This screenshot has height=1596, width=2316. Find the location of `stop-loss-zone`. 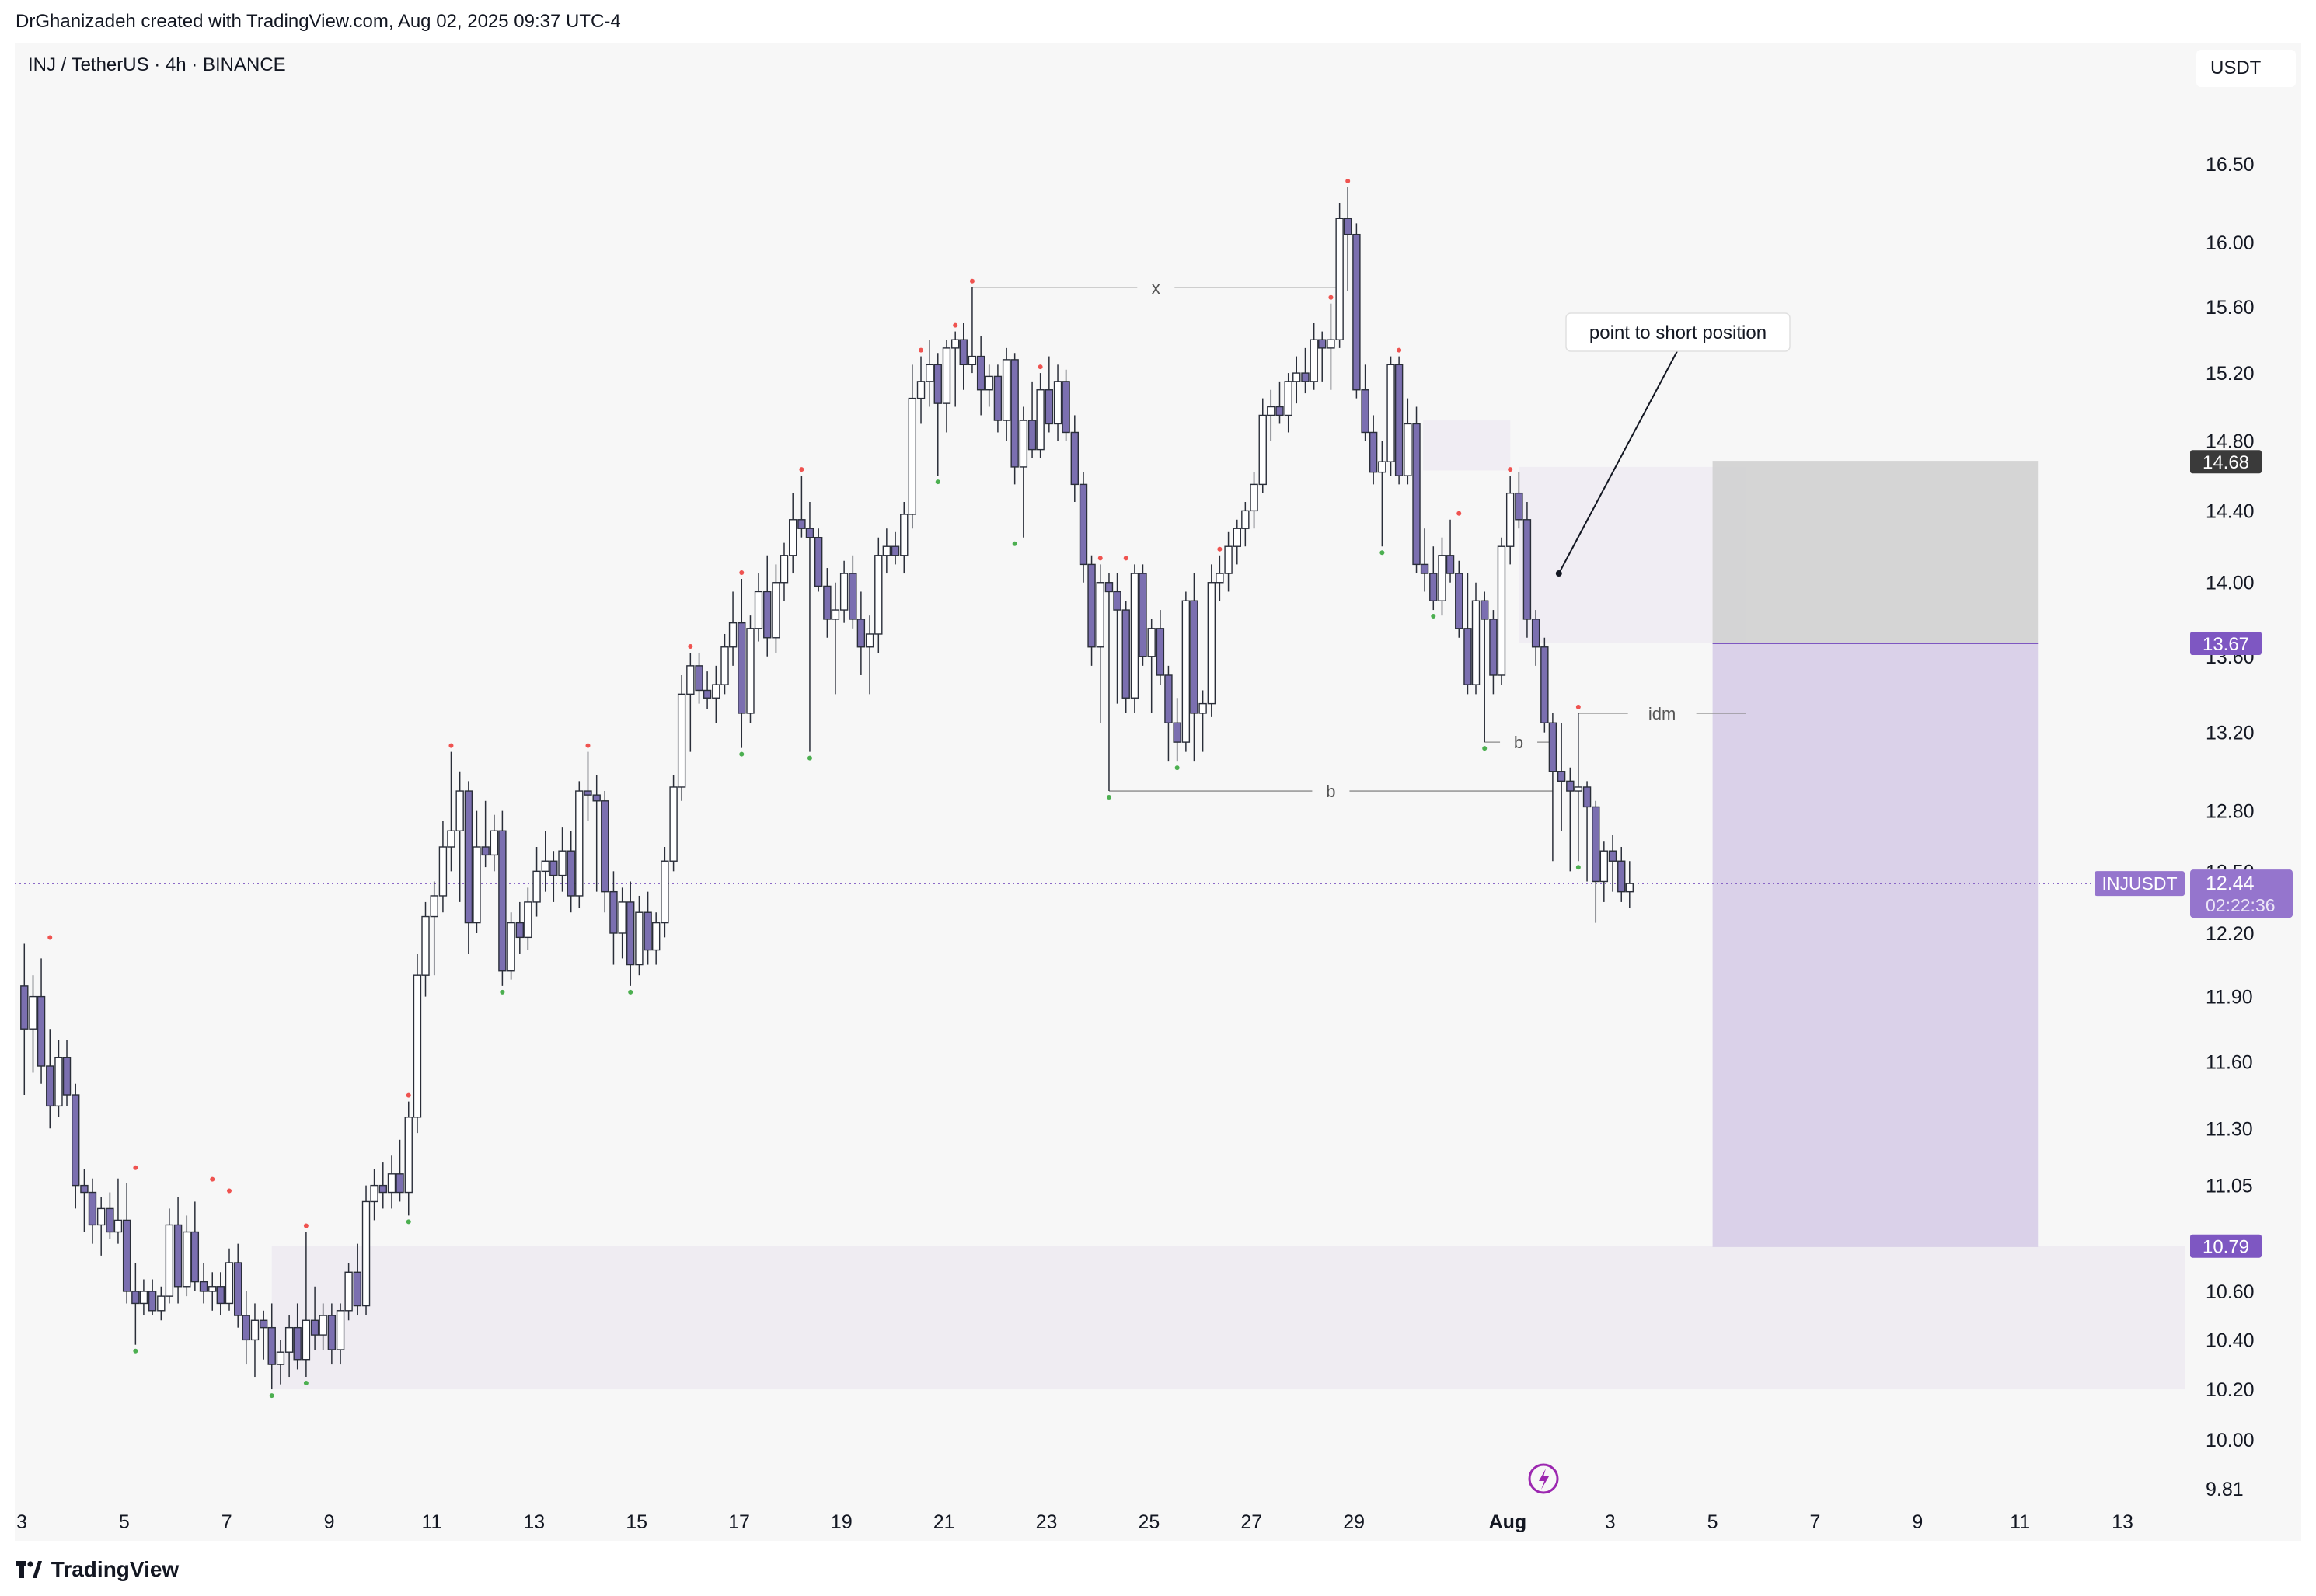

stop-loss-zone is located at coordinates (1875, 552).